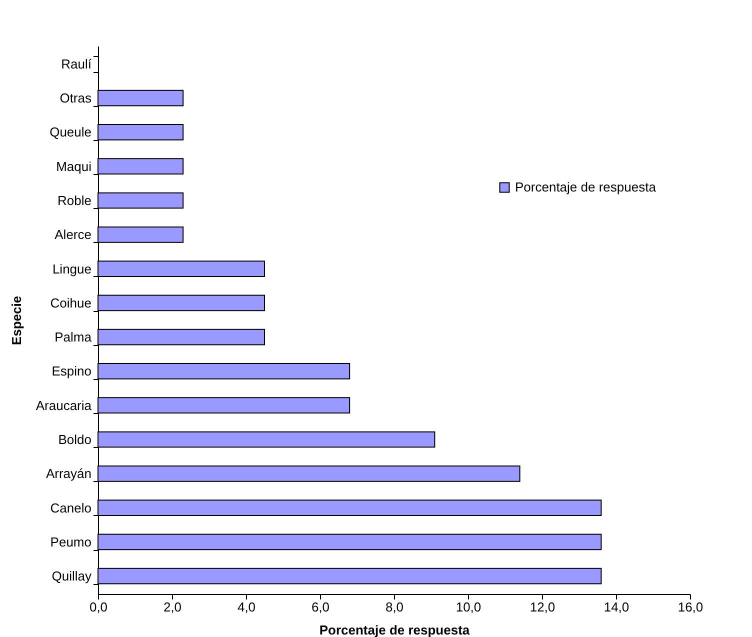 This screenshot has width=752, height=637. What do you see at coordinates (691, 607) in the screenshot?
I see `x-tick-label: 16,0` at bounding box center [691, 607].